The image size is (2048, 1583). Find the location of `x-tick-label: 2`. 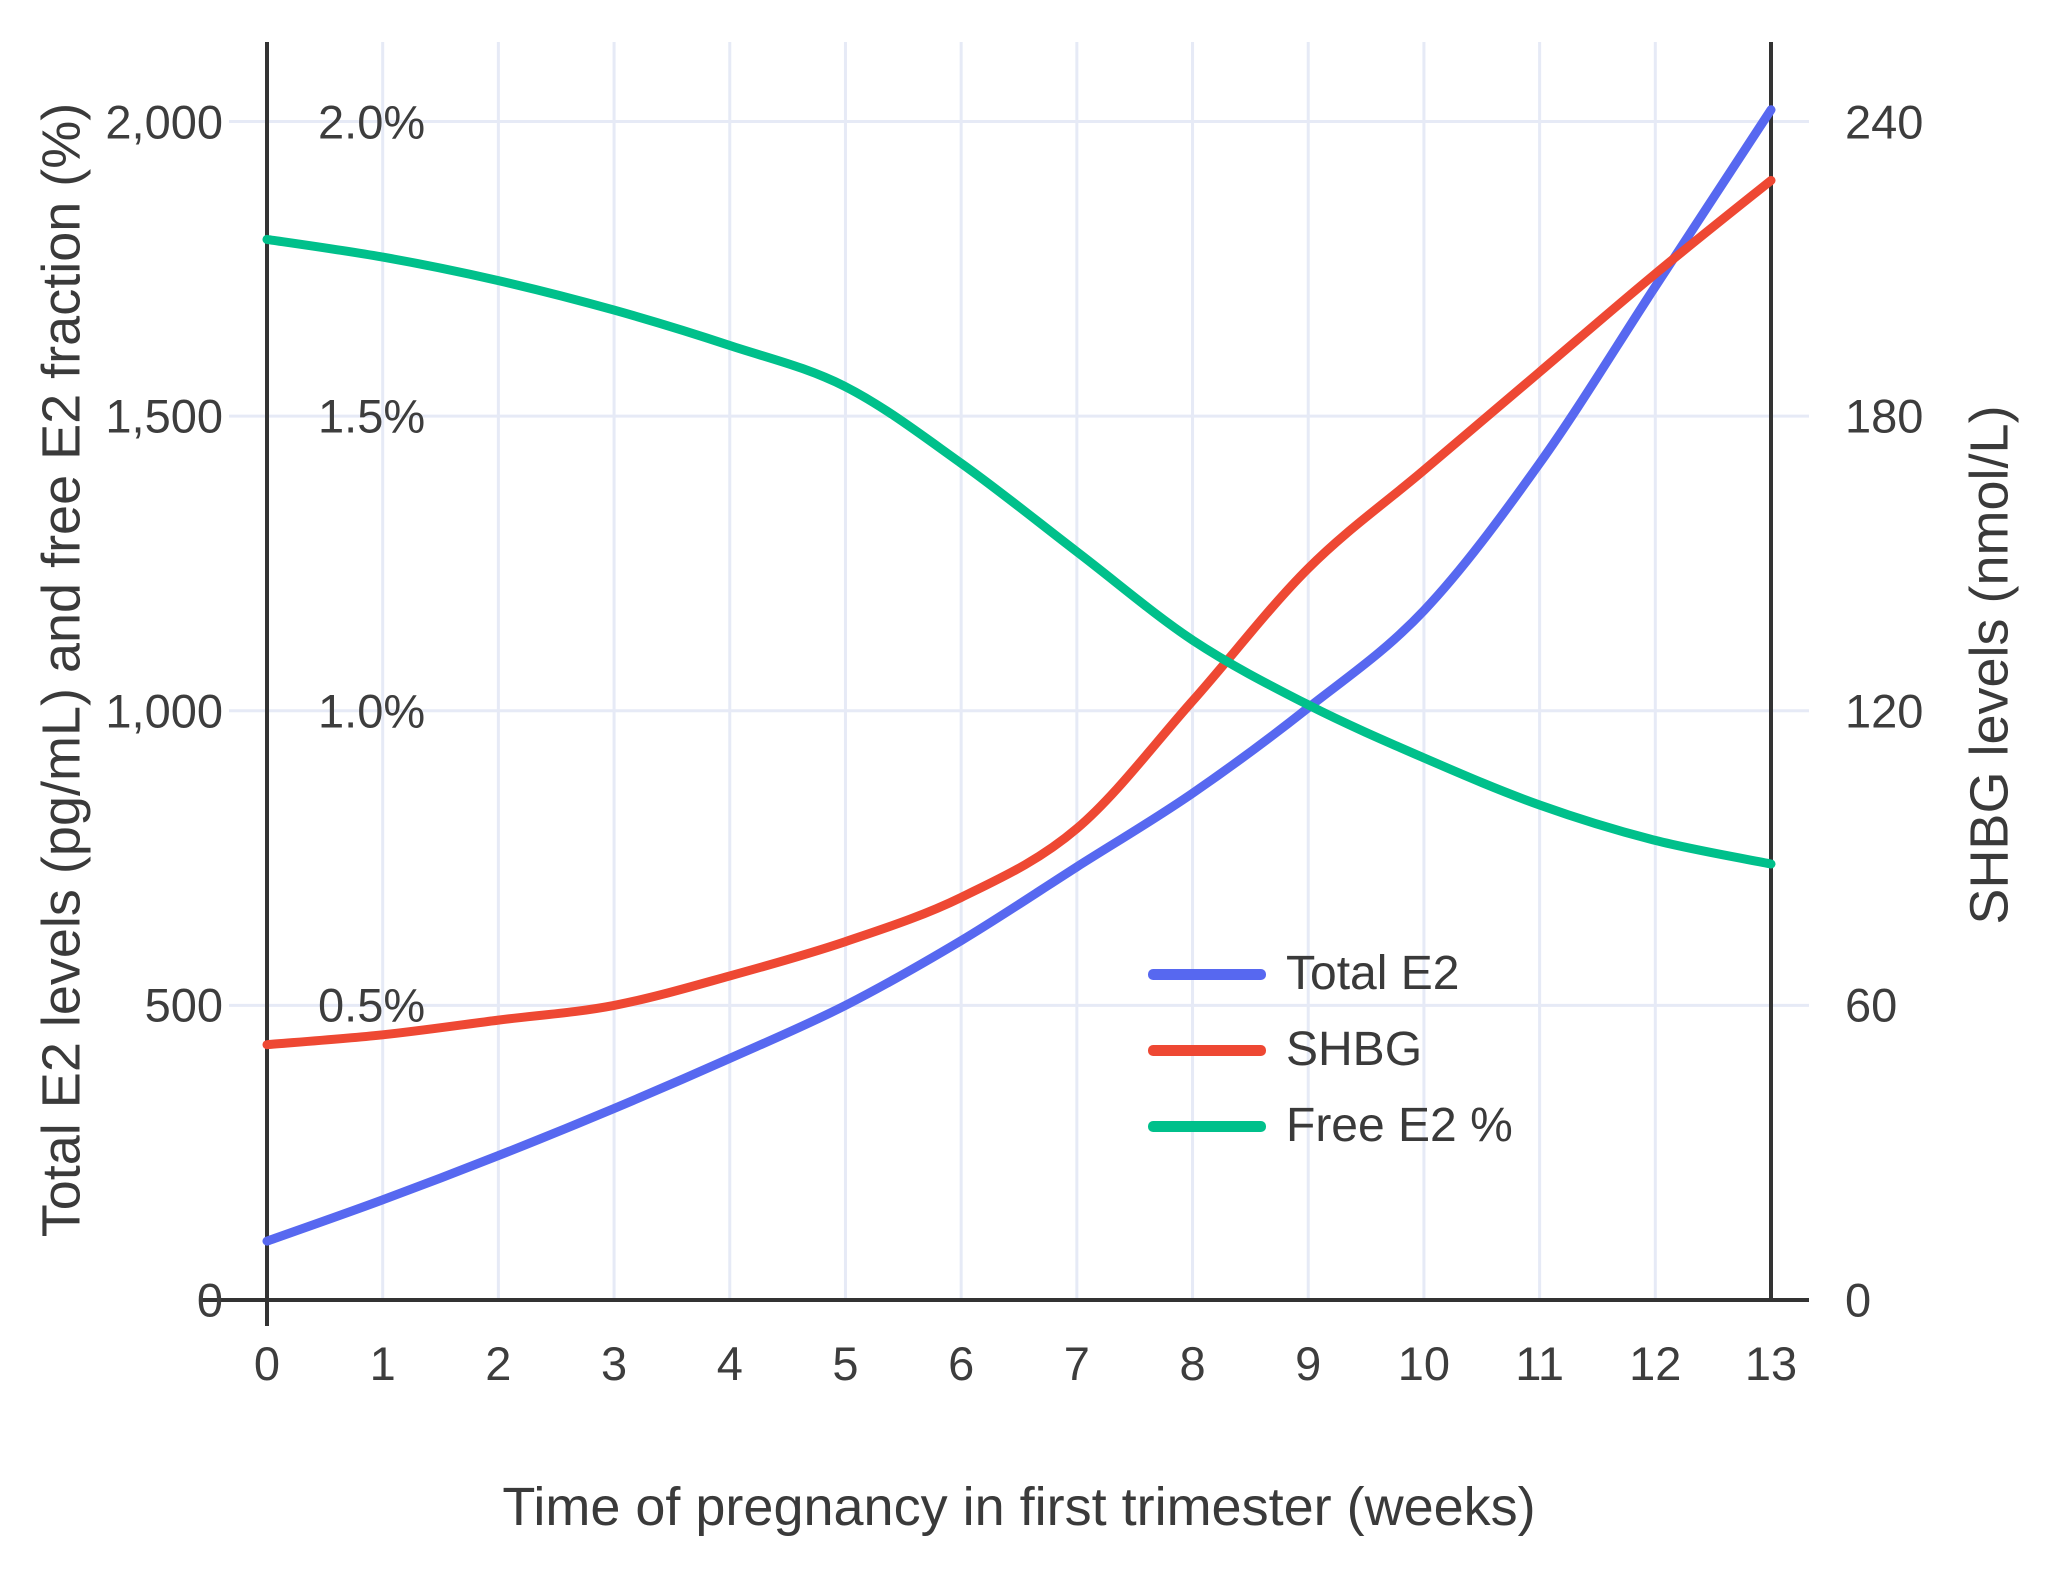

x-tick-label: 2 is located at coordinates (498, 1363).